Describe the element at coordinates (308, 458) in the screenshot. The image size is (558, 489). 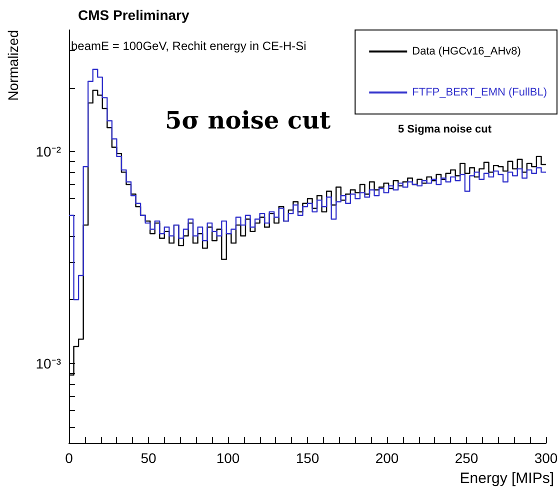
I see `x-tick-label: 150` at that location.